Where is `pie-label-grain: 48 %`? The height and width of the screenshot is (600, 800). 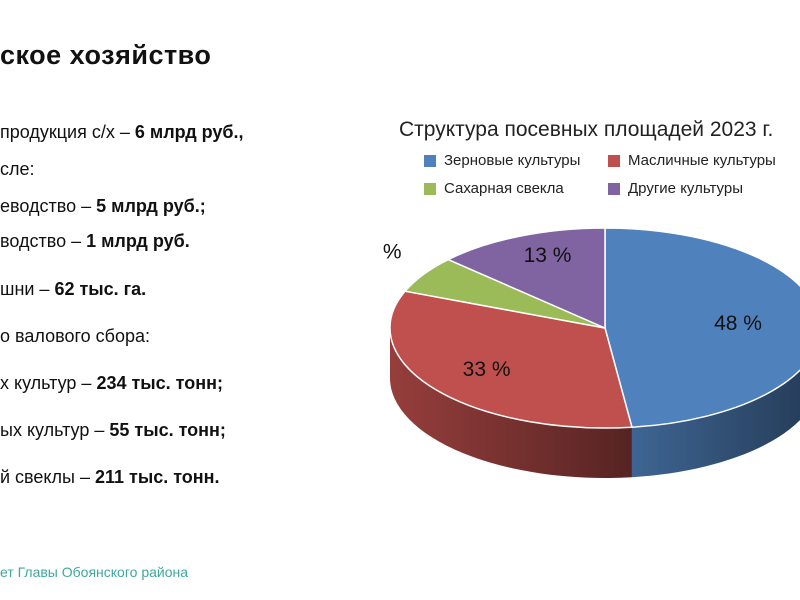 pie-label-grain: 48 % is located at coordinates (738, 323).